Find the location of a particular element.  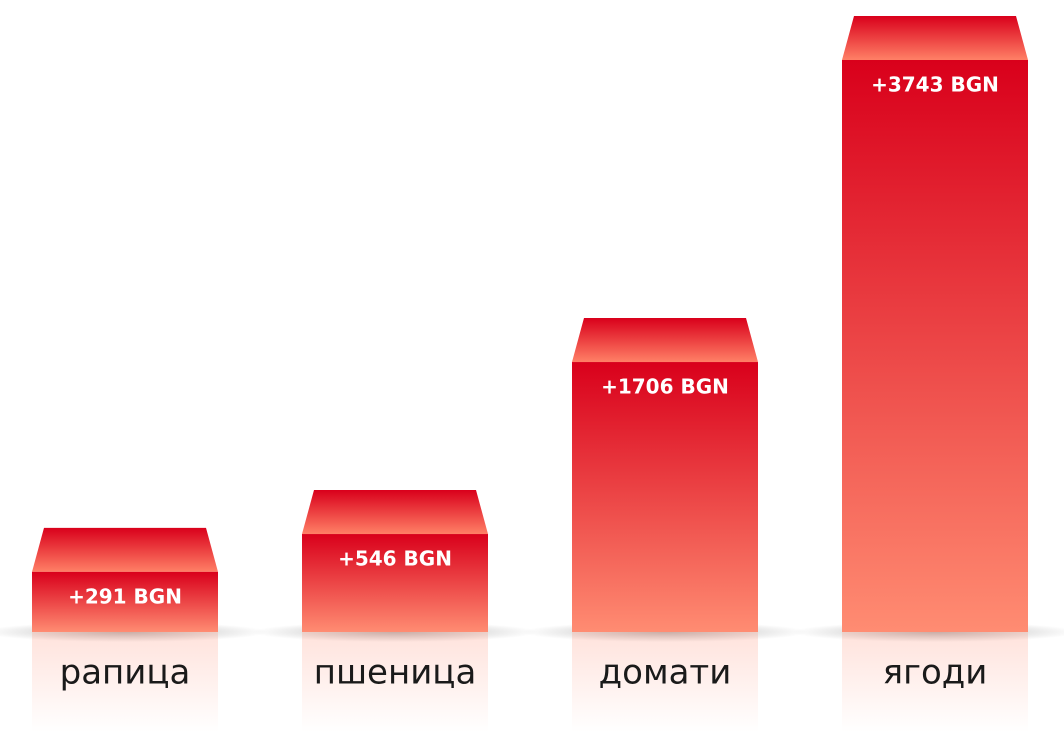

value-label: +3743 BGN is located at coordinates (935, 85).